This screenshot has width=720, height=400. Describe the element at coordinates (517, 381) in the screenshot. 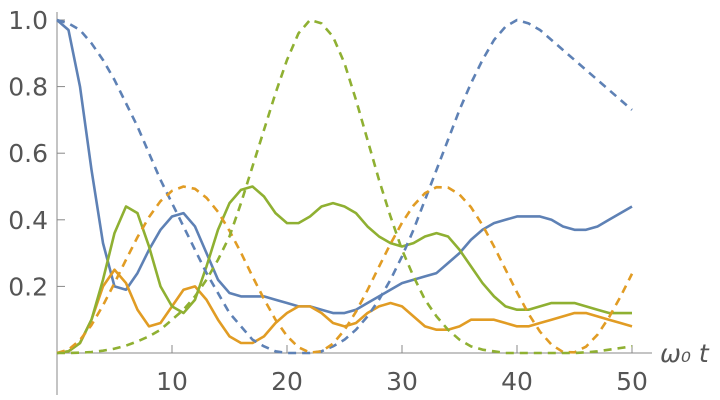

I see `x-tick-label: 40` at that location.